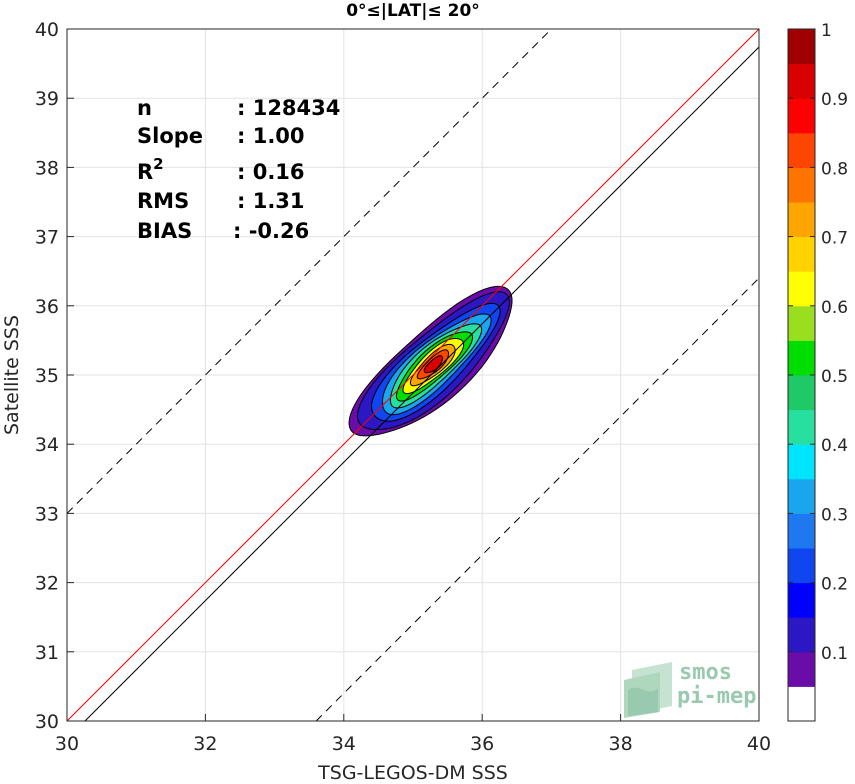 The width and height of the screenshot is (855, 784). I want to click on y-axis-ticks: 30 31 32 33 34 35 36 37 38 39 40, so click(54, 376).